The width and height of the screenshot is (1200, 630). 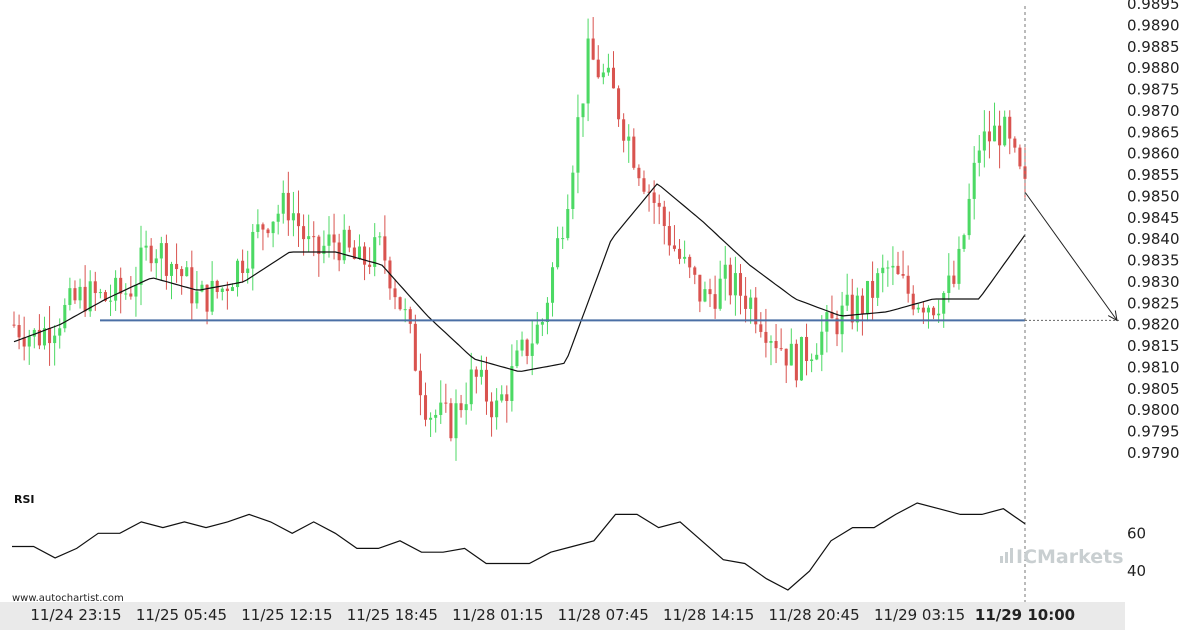 I want to click on price-tick-label: 0.9865, so click(x=1153, y=132).